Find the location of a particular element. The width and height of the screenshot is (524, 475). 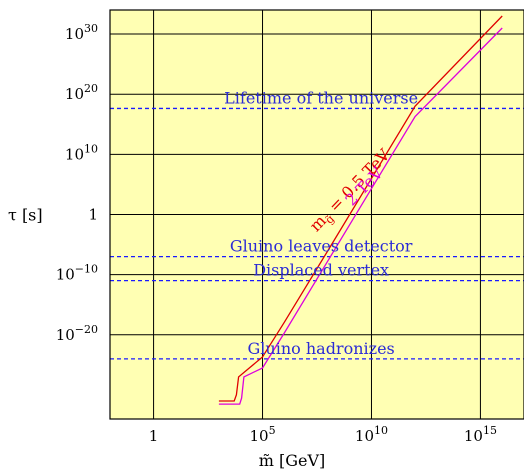

x-tick-label-2: 1010 is located at coordinates (371, 434).